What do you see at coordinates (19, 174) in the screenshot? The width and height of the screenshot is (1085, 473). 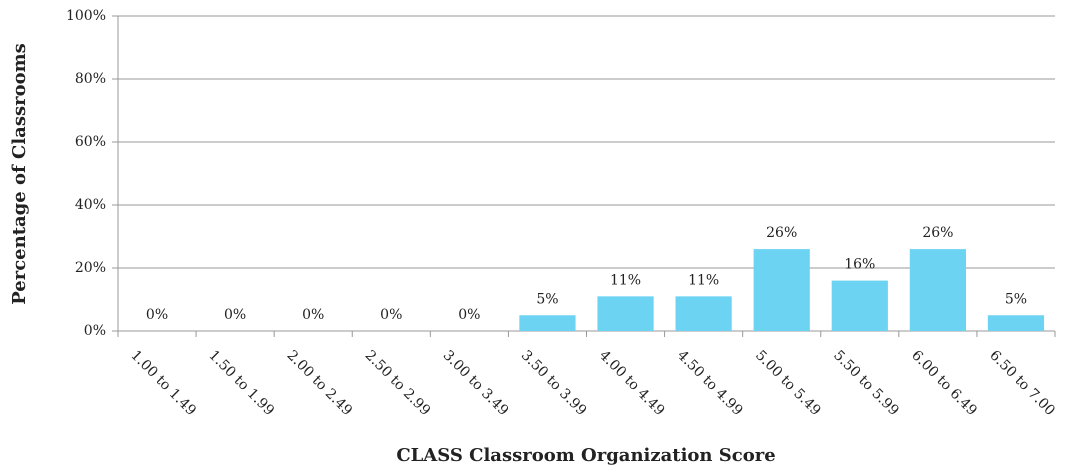 I see `y-axis-title: Percentage of Classrooms` at bounding box center [19, 174].